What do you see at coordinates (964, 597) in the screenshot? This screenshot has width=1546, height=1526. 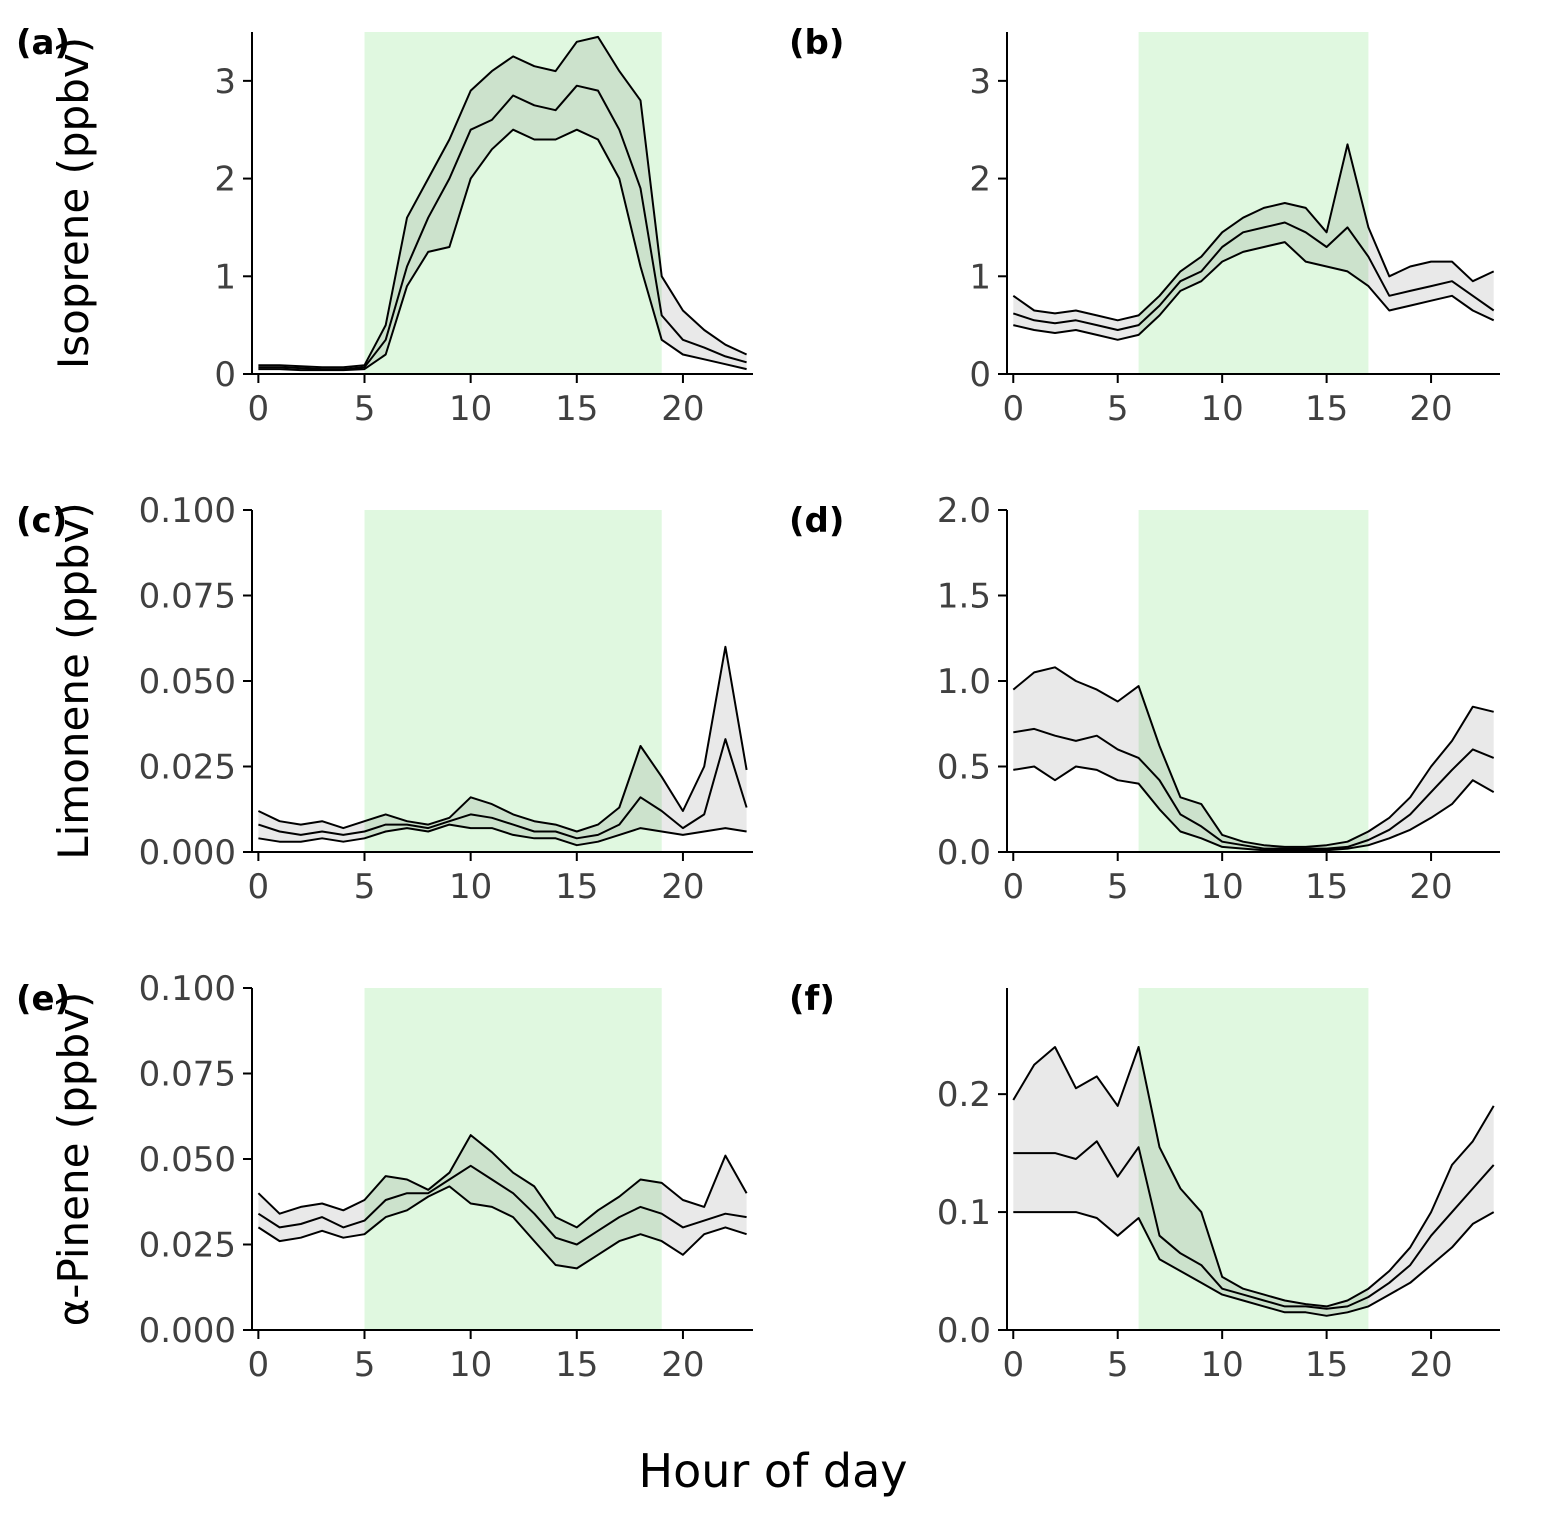 I see `y-tick-label: 1.5` at bounding box center [964, 597].